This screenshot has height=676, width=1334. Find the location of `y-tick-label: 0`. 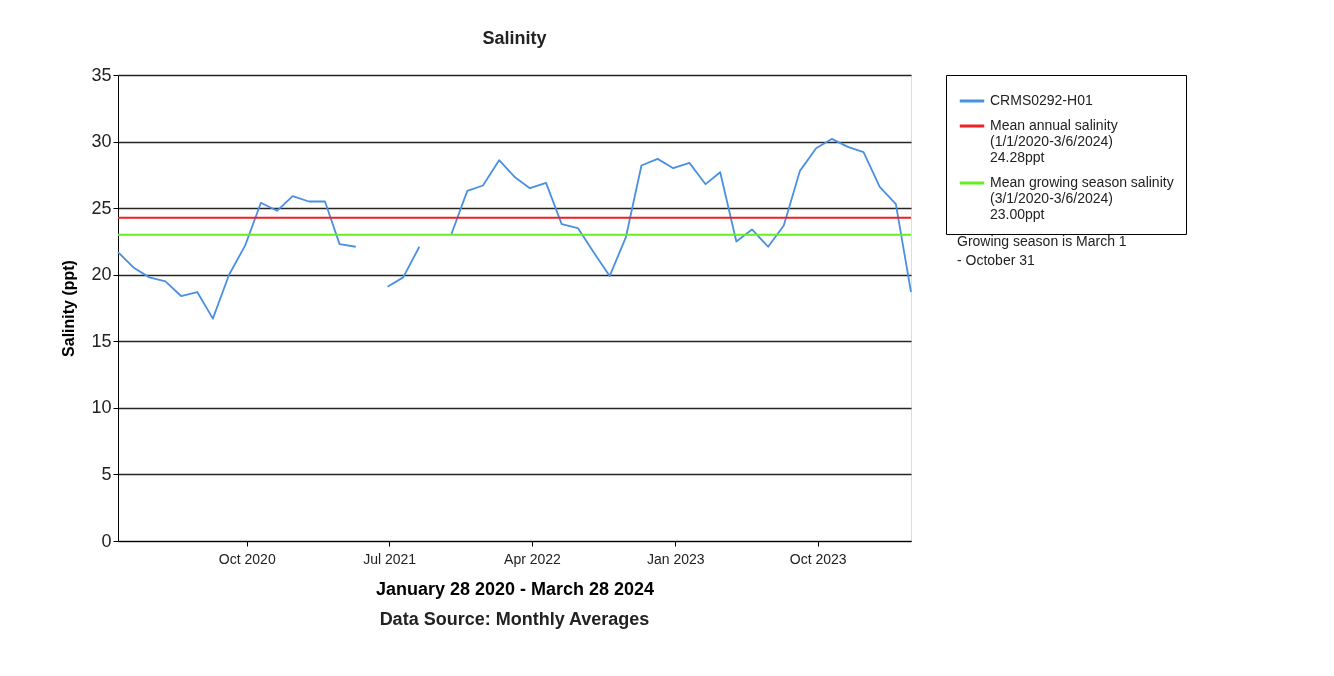

y-tick-label: 0 is located at coordinates (106, 540).